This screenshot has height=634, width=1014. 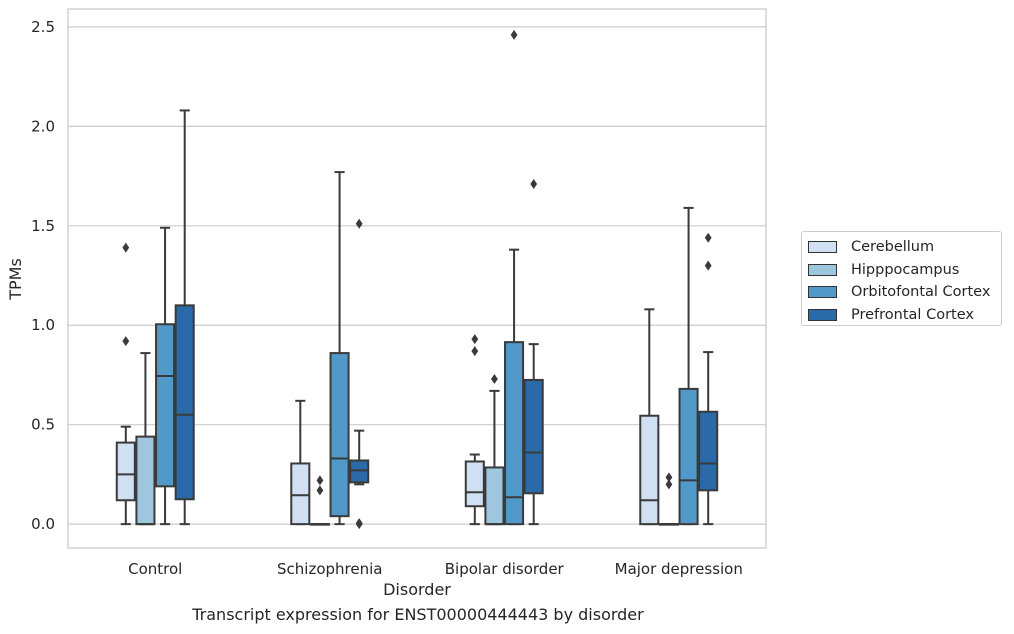 I want to click on legend-item: Cerebellum, so click(x=904, y=247).